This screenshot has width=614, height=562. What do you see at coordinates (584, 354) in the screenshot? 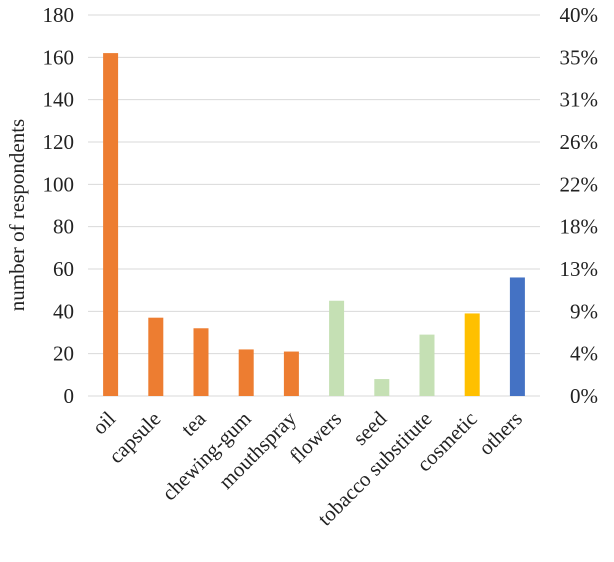
I see `y2-tick-label: 4%` at bounding box center [584, 354].